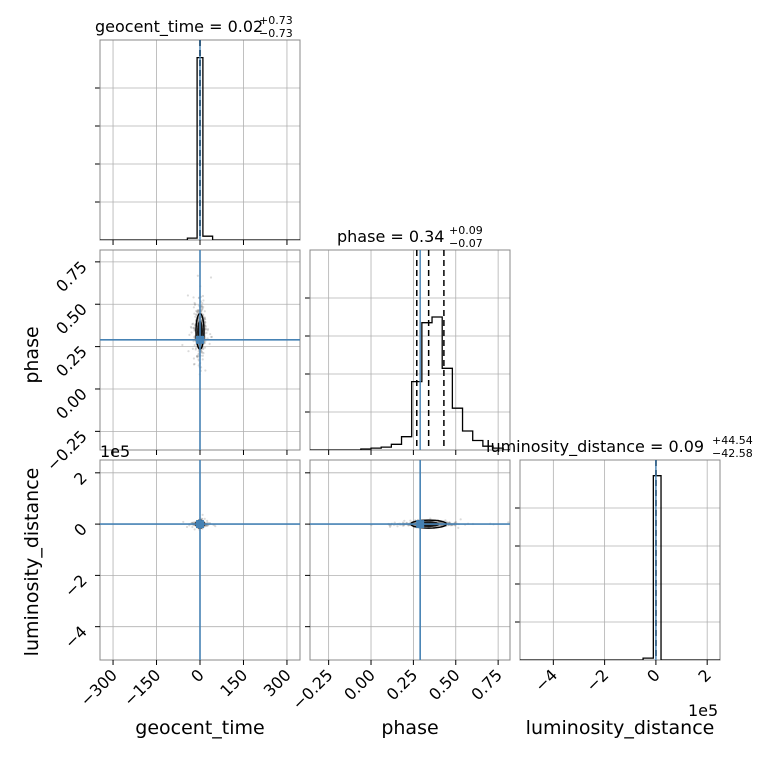 The height and width of the screenshot is (764, 760). Describe the element at coordinates (466, 230) in the screenshot. I see `title-phase-plus: +0.09` at that location.